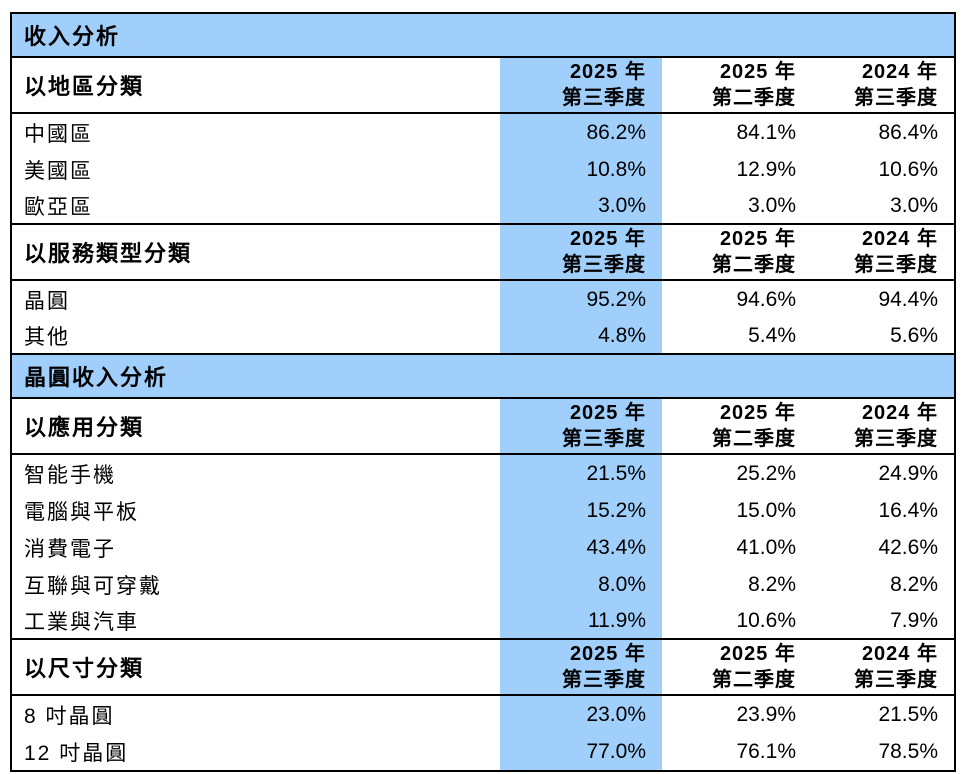 The image size is (966, 774). What do you see at coordinates (483, 547) in the screenshot?
I see `table-row-consumer-electronics: 消費電子 43.4% 41.0% 42.6%` at bounding box center [483, 547].